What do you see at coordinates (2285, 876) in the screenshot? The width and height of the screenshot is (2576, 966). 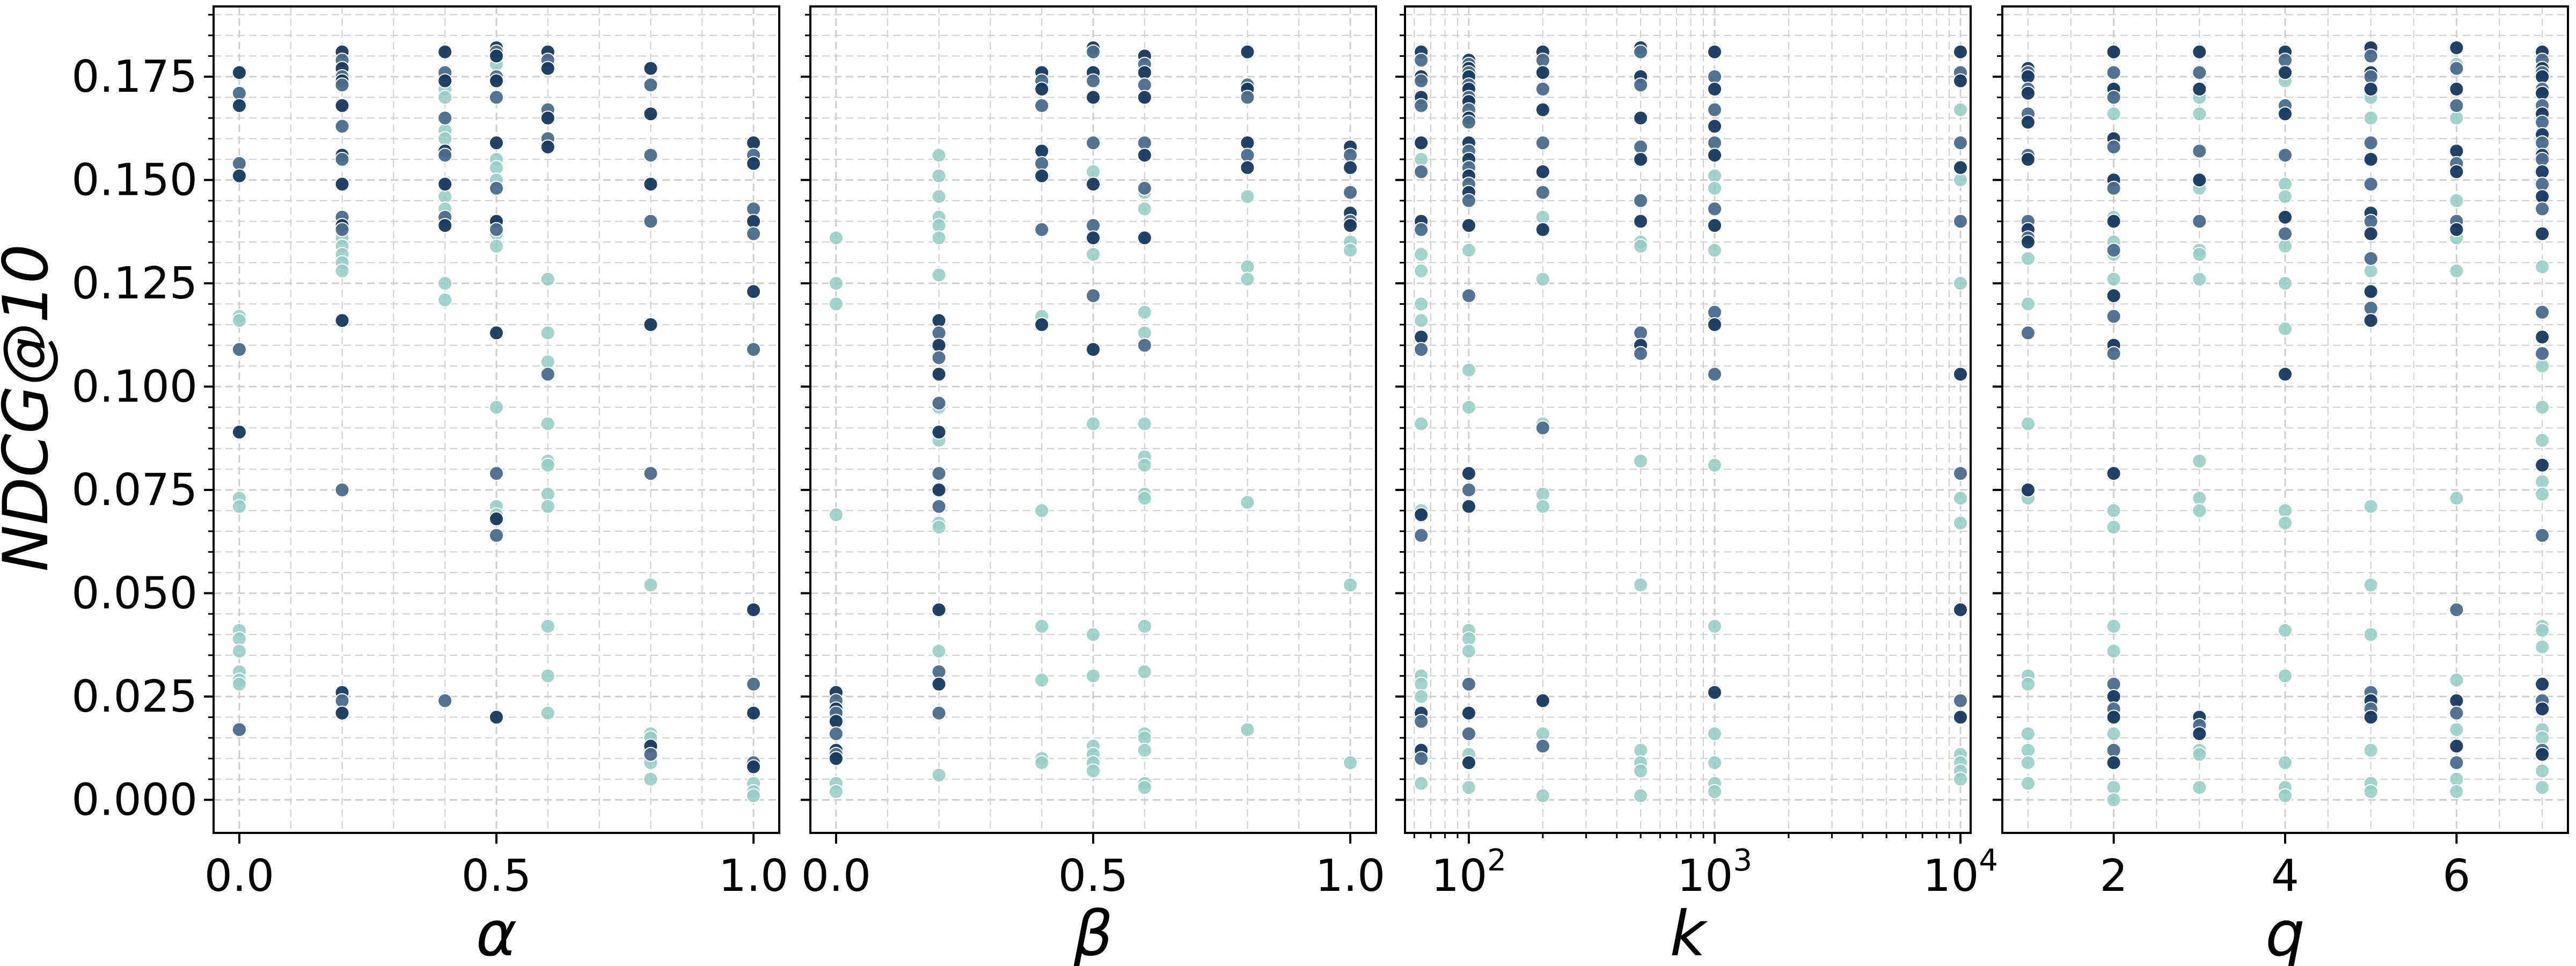 I see `x-tick-label: 4` at bounding box center [2285, 876].